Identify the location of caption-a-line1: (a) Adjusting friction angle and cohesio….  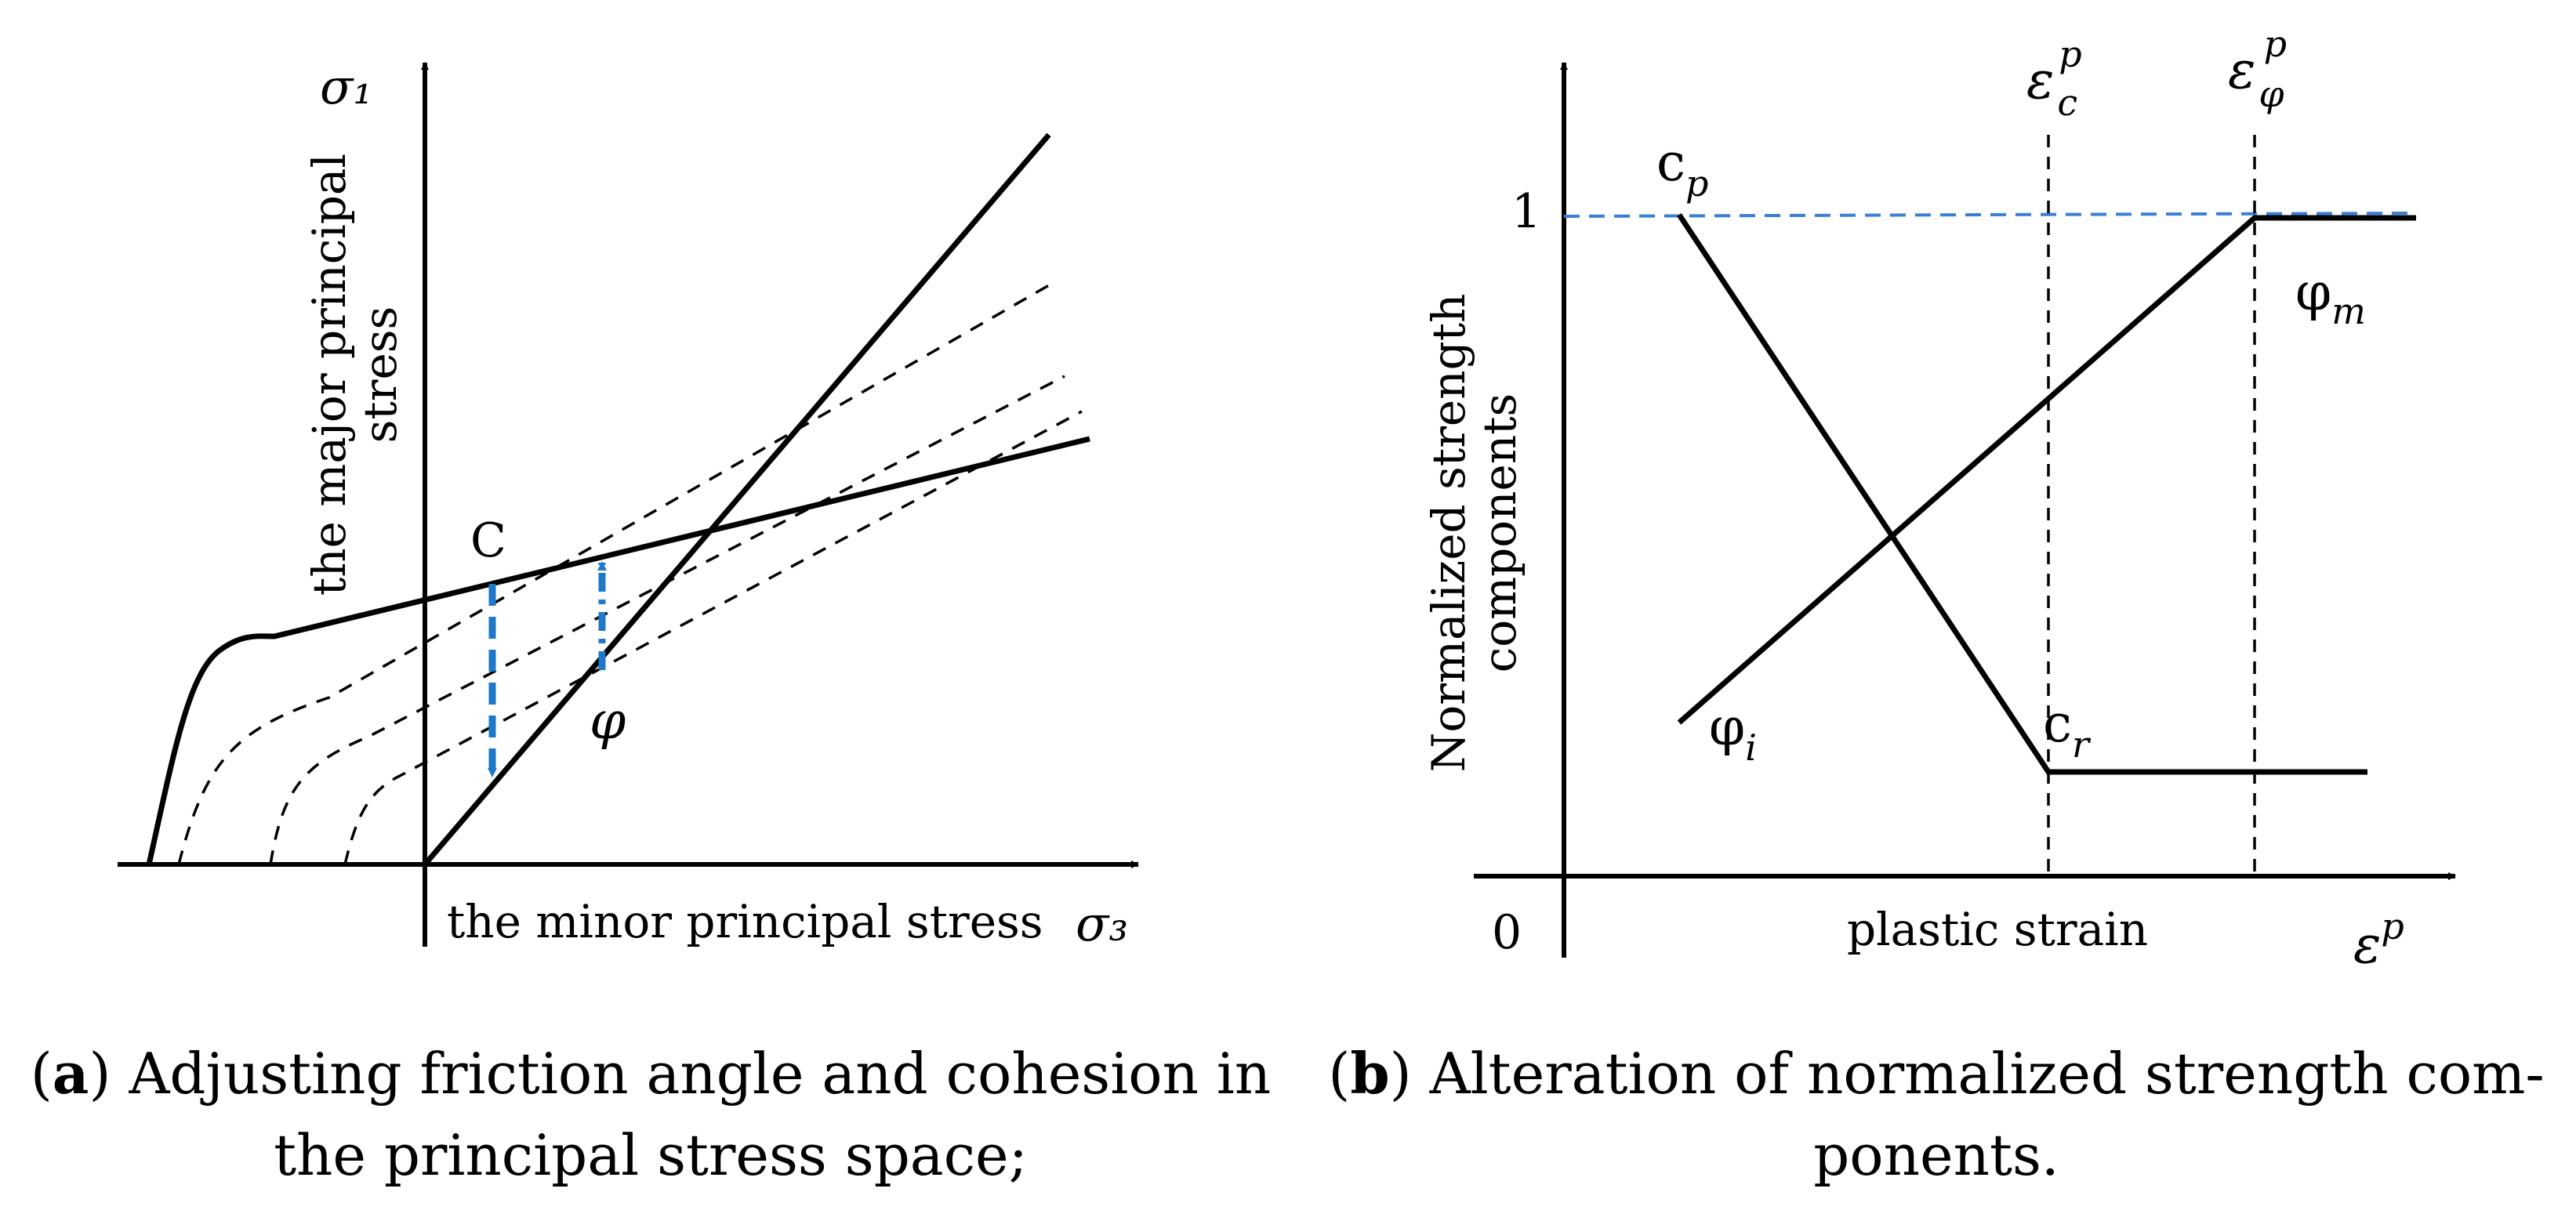
(651, 1073).